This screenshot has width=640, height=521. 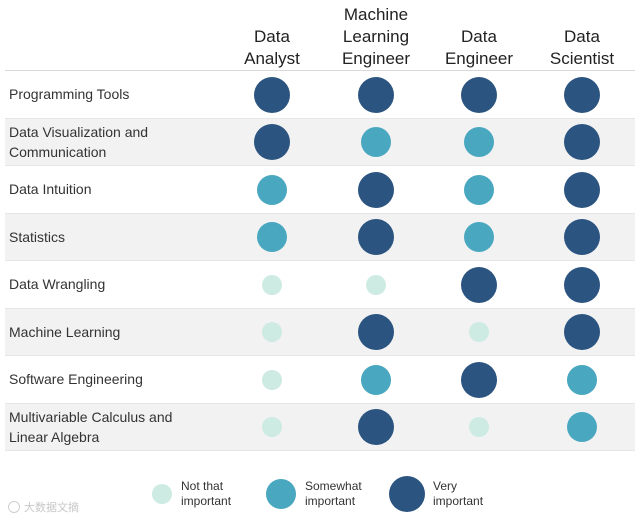 I want to click on column-header: Machine Learning Engineer, so click(x=376, y=36).